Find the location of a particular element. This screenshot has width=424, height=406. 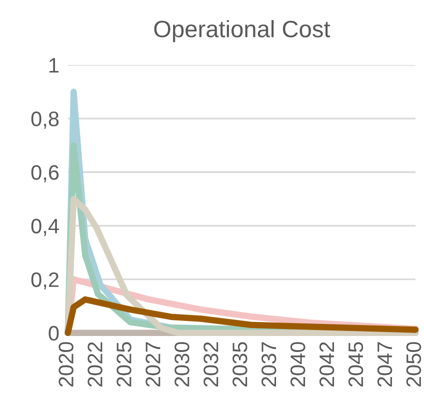

x-tick-label: 2027 is located at coordinates (153, 364).